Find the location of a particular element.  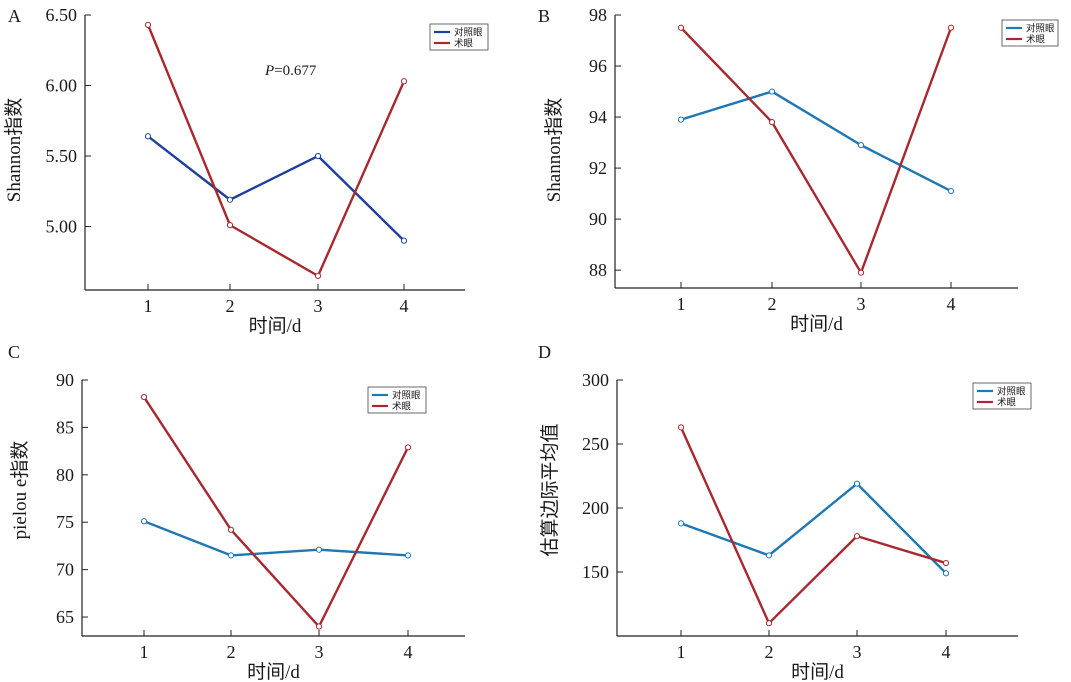

y-tick-label: 88 is located at coordinates (598, 270).